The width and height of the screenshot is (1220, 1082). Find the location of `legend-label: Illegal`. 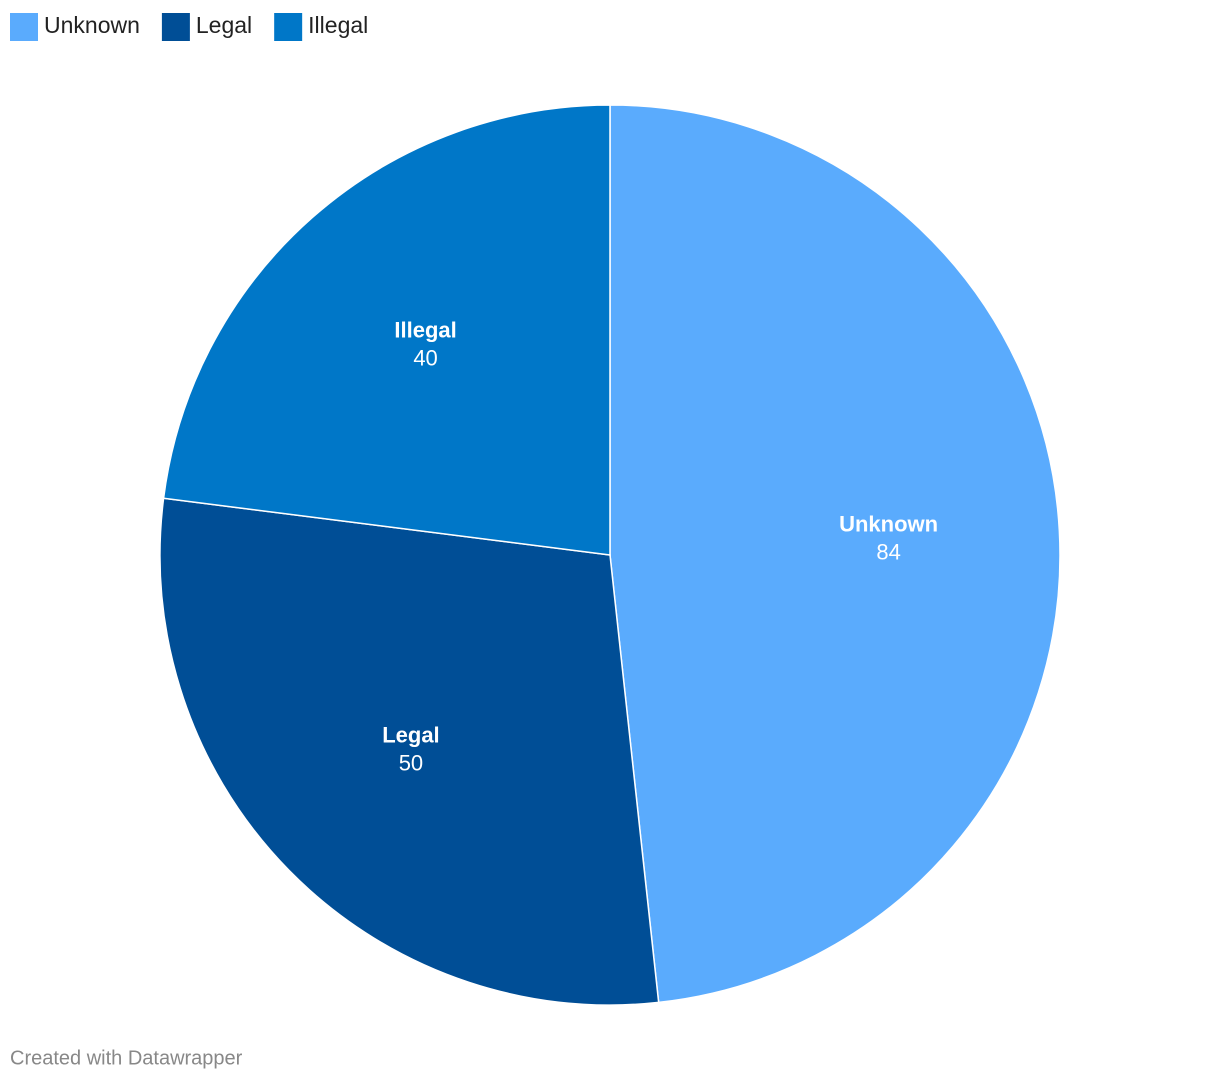

legend-label: Illegal is located at coordinates (338, 25).